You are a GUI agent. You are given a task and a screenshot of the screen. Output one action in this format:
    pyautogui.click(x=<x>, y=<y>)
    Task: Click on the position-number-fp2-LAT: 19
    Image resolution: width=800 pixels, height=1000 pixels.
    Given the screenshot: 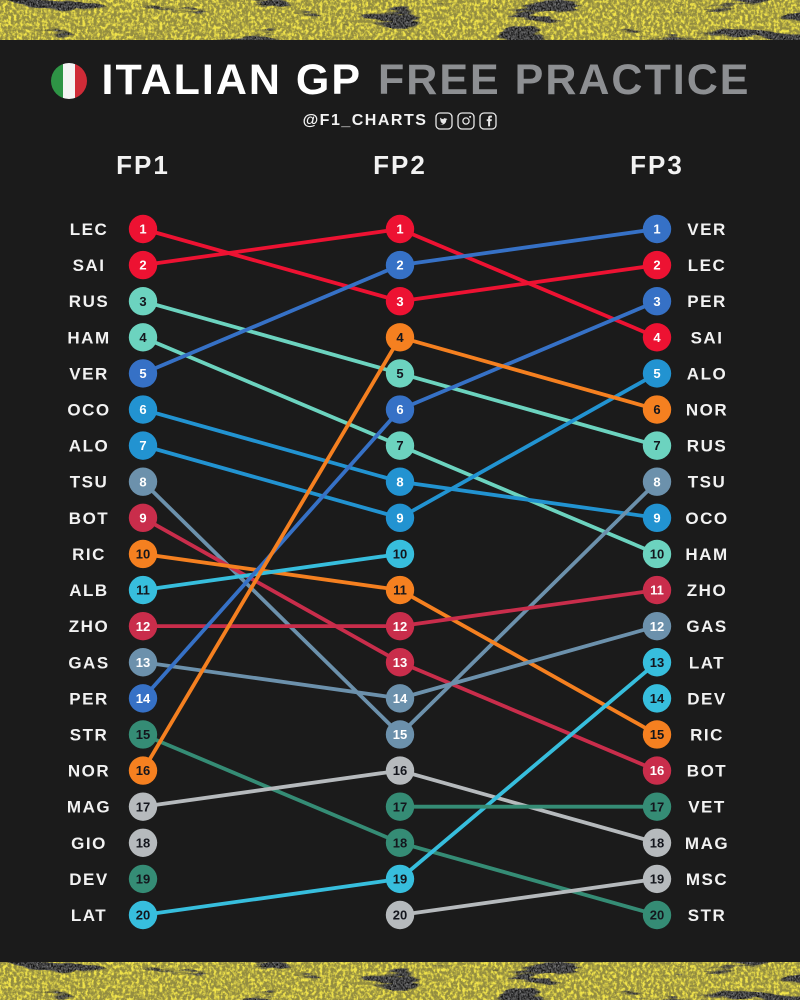 What is the action you would take?
    pyautogui.click(x=400, y=878)
    